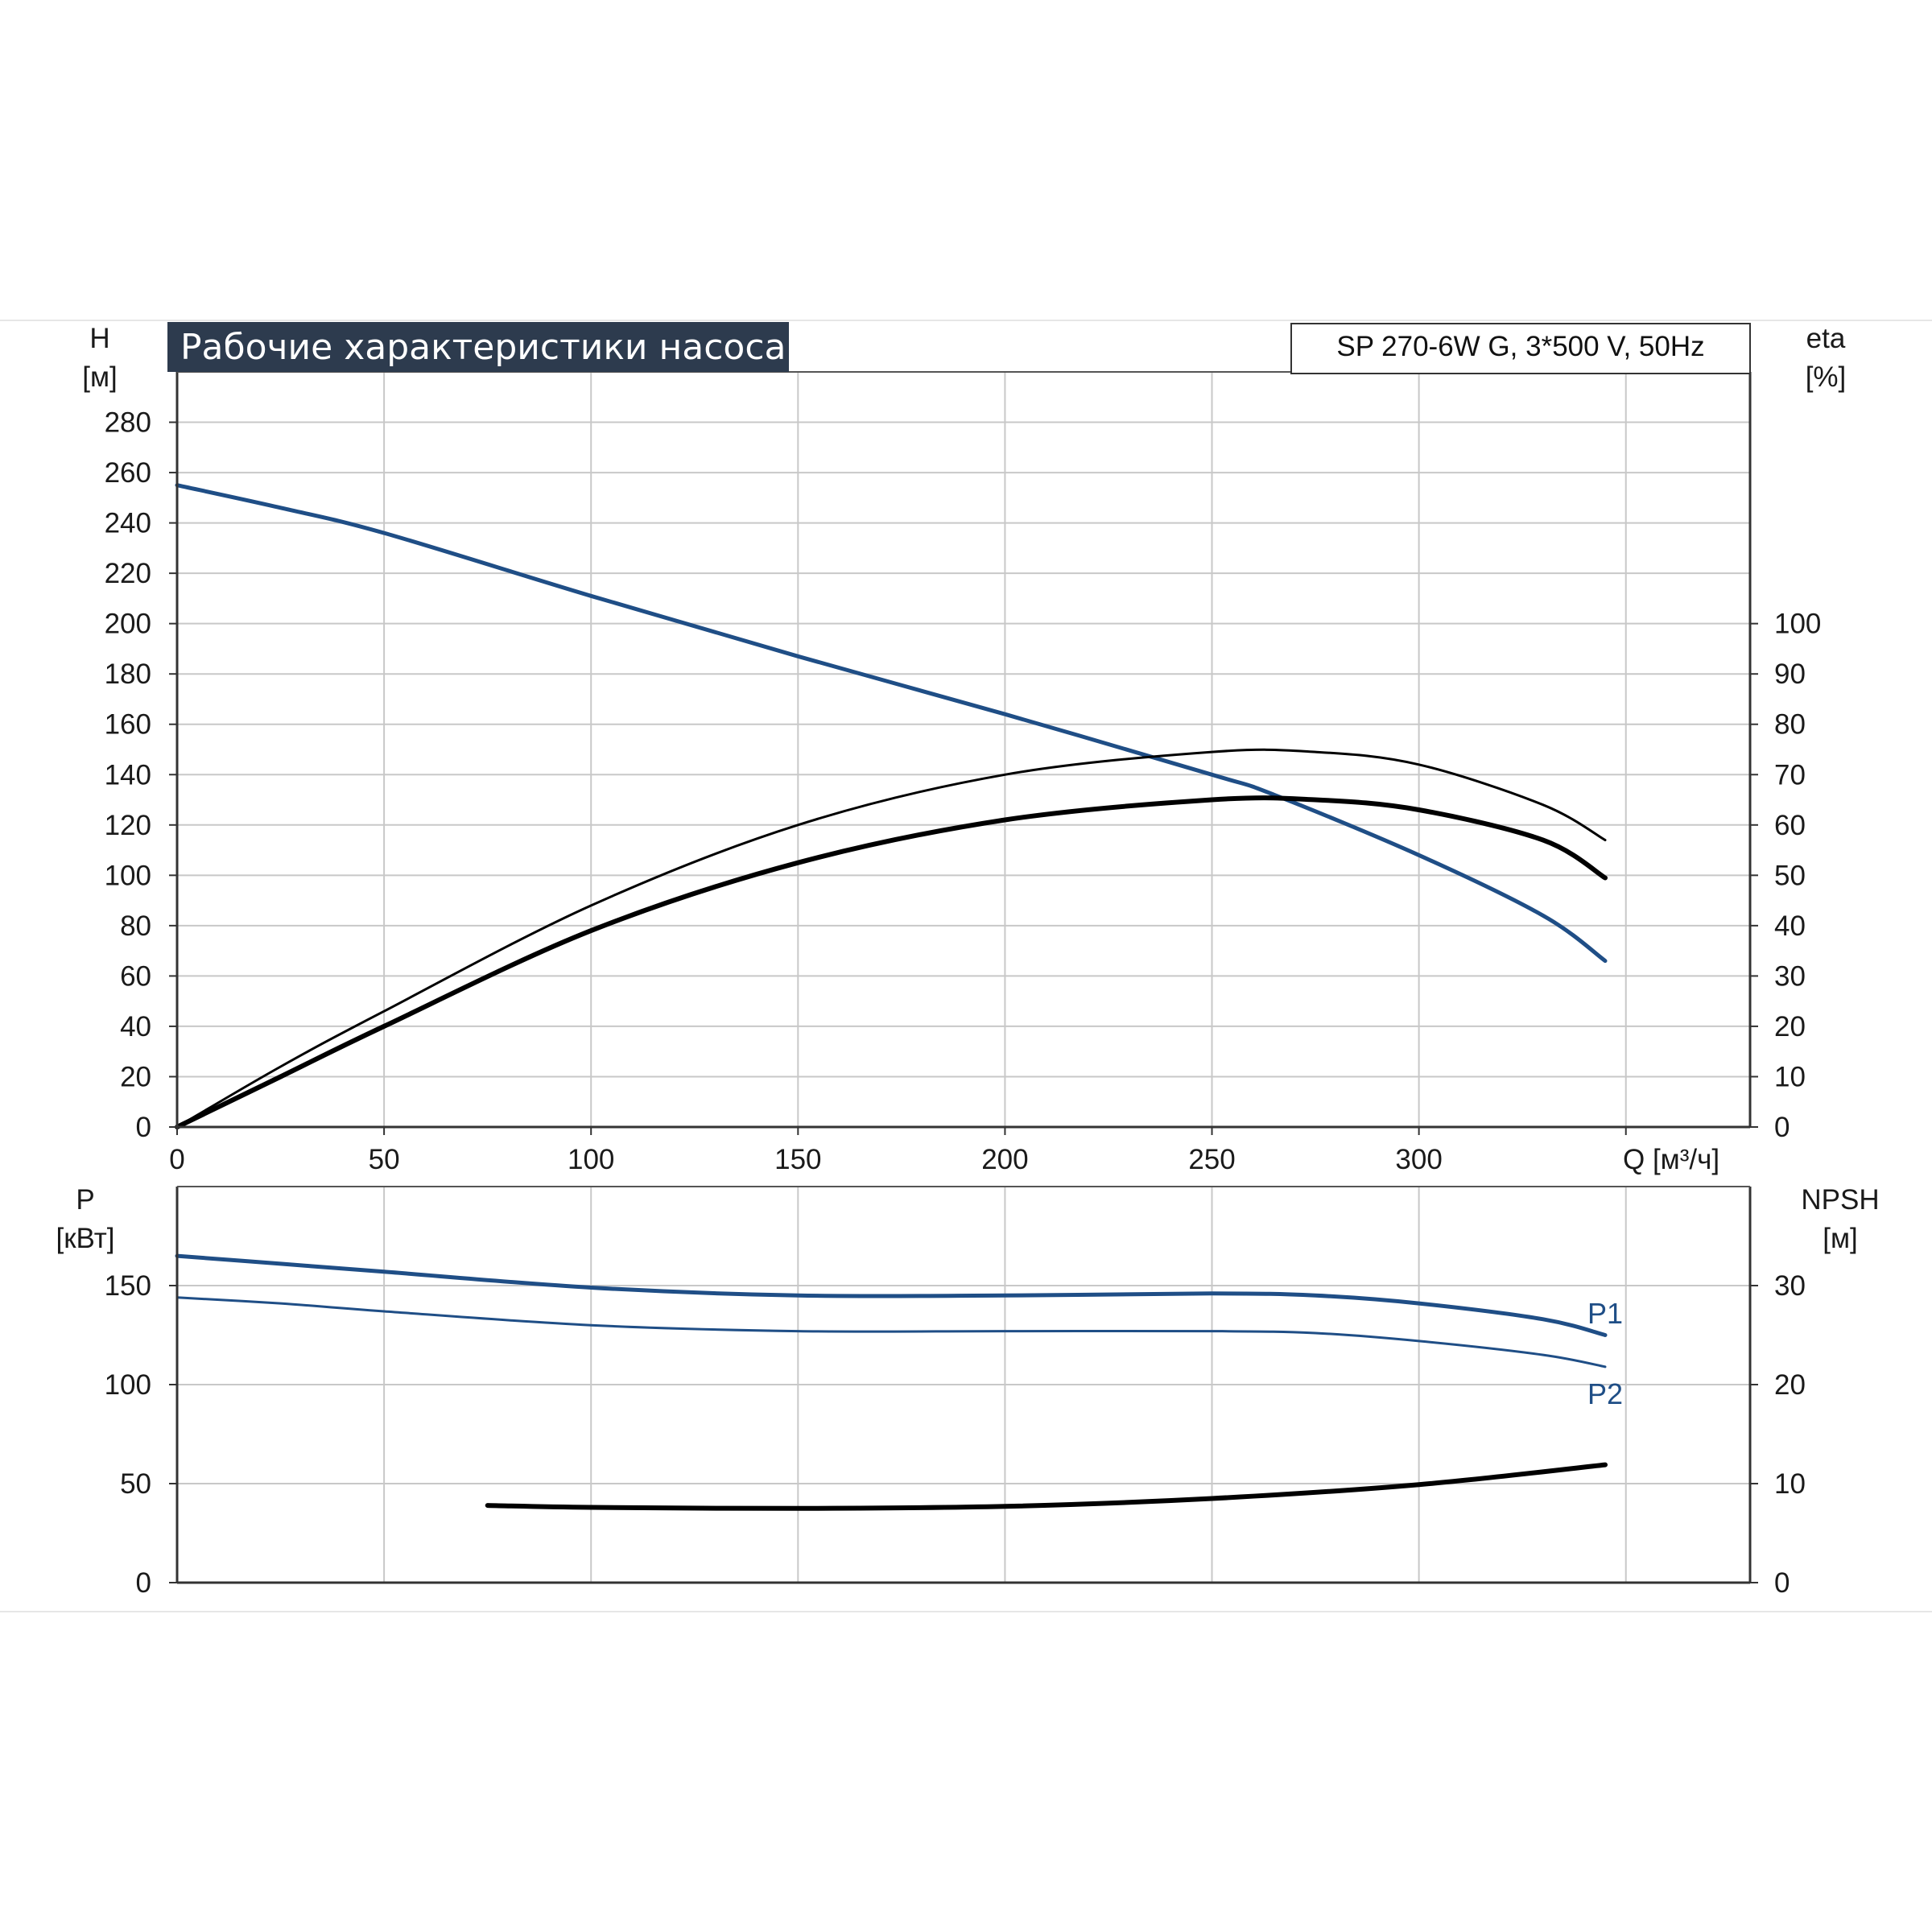  I want to click on bottom-y-right-tick-10: 10, so click(1790, 1484).